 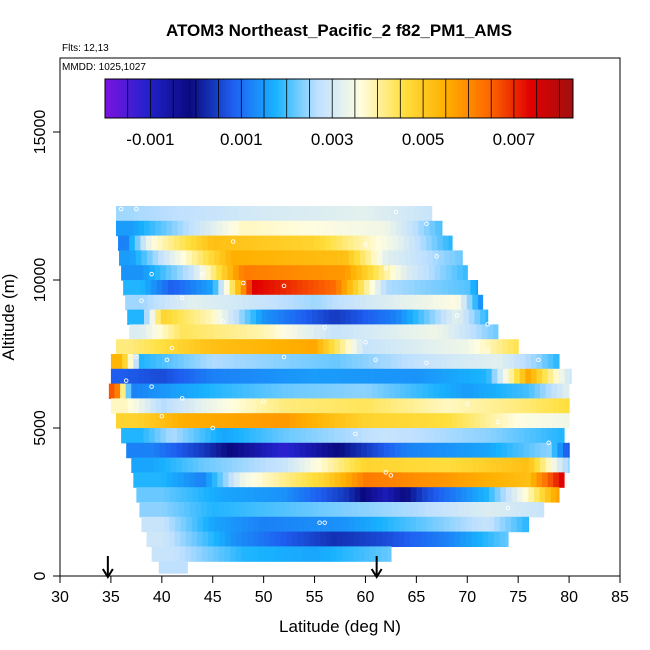 What do you see at coordinates (241, 139) in the screenshot?
I see `colorbar-tick-label: 0.001` at bounding box center [241, 139].